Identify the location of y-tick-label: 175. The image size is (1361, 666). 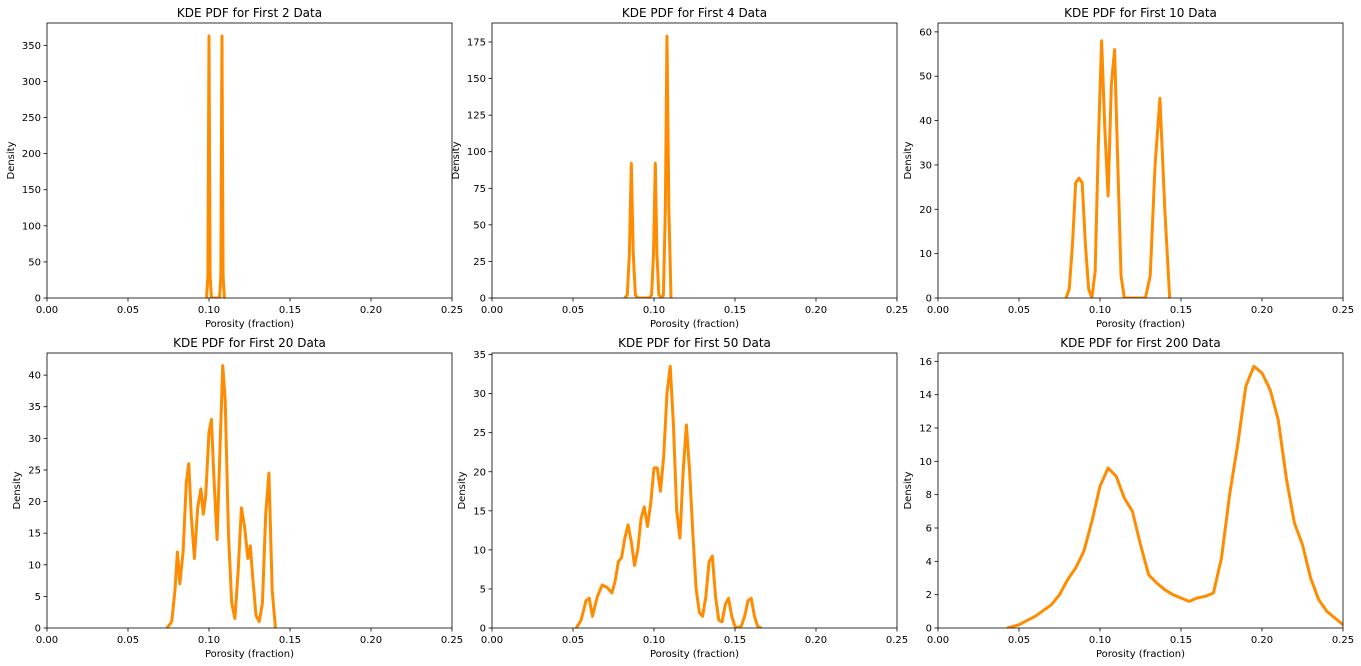
(476, 43).